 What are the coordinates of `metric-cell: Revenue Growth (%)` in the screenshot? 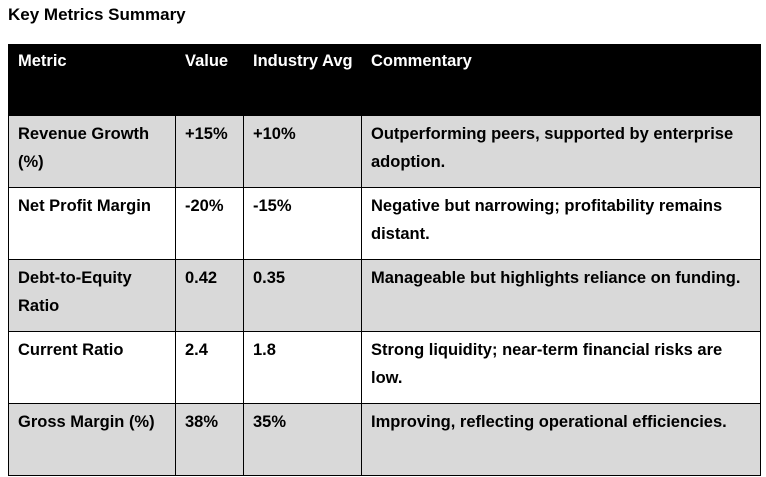 It's located at (92, 151).